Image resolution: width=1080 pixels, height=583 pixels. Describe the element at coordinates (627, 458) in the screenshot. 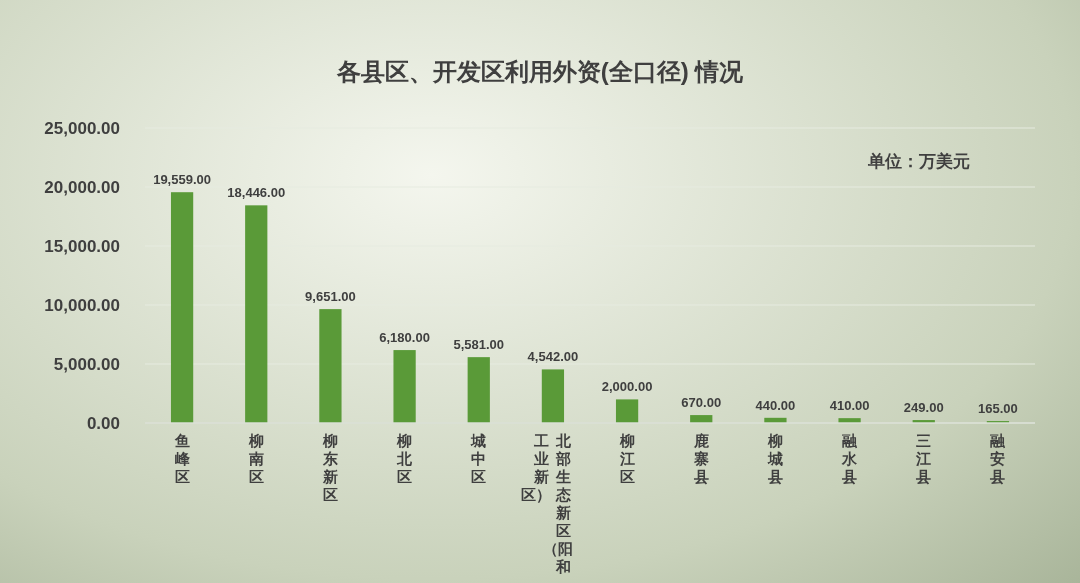

I see `x-tick-label: 柳江区` at that location.